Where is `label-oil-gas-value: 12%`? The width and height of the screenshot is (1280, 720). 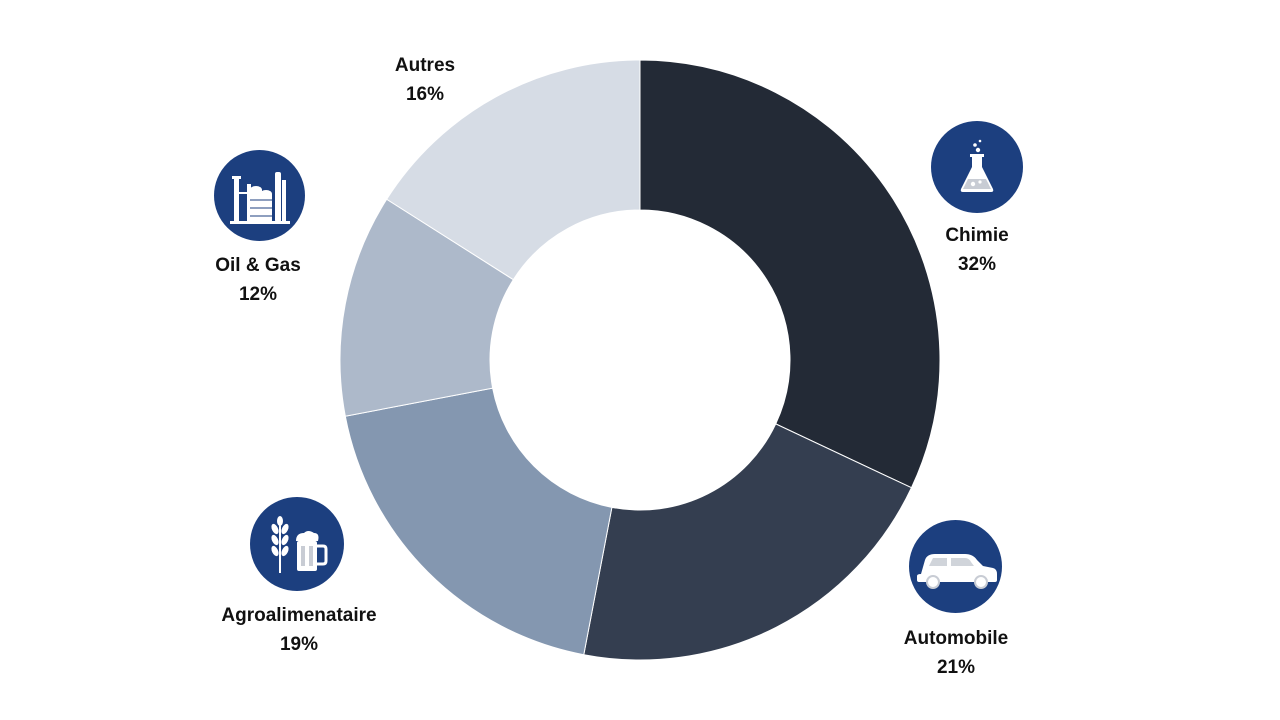 label-oil-gas-value: 12% is located at coordinates (258, 294).